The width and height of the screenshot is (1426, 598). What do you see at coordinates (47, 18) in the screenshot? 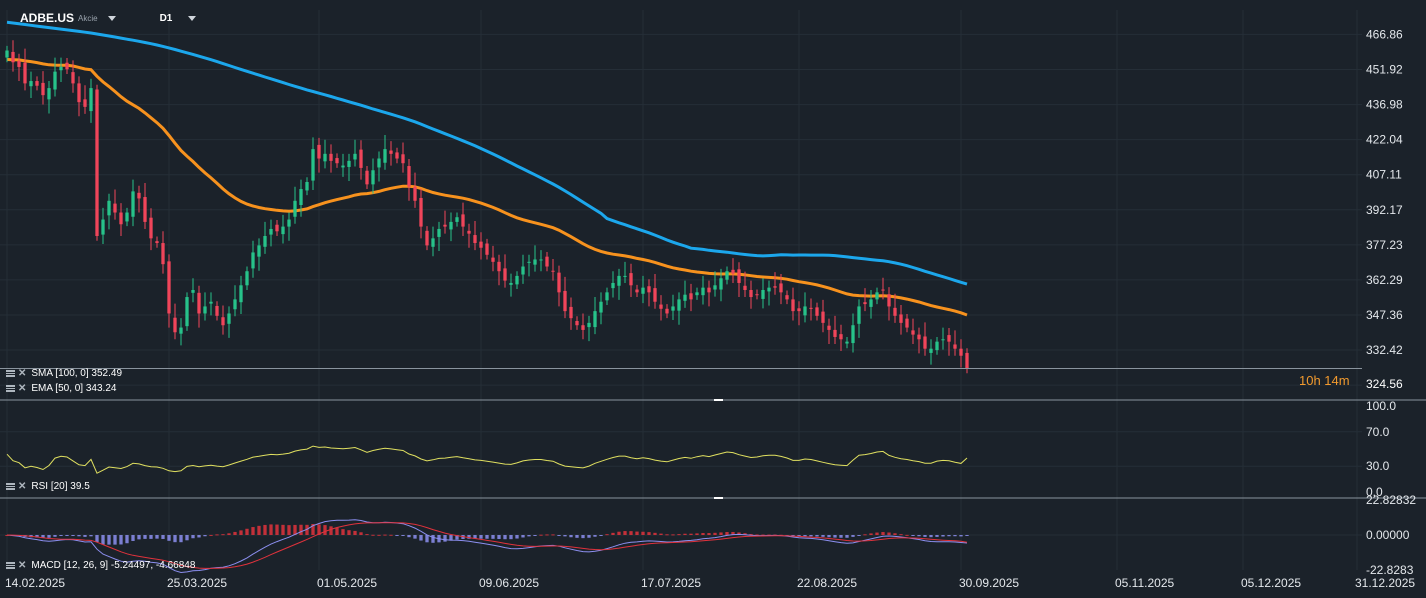
I see `symbol-name: ADBE.US` at bounding box center [47, 18].